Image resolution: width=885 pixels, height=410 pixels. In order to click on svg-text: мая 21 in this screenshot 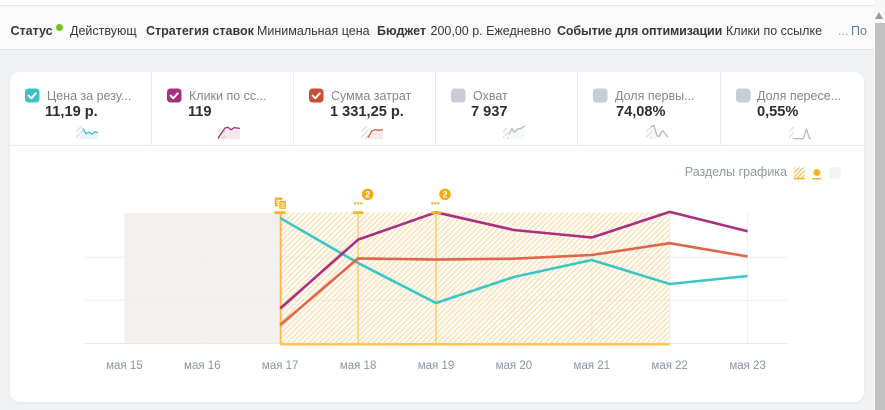, I will do `click(592, 366)`.